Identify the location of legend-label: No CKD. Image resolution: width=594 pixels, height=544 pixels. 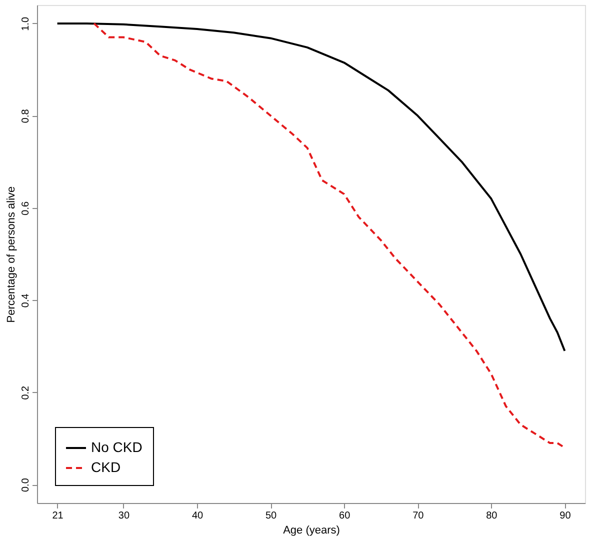
(116, 447).